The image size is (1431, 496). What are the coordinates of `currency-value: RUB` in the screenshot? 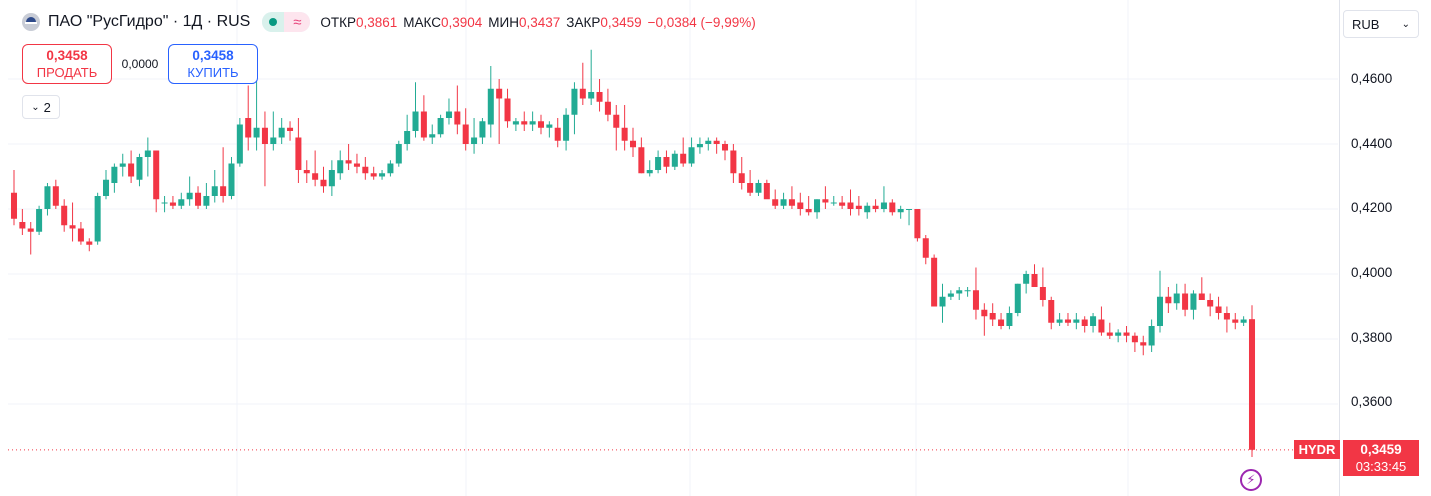 It's located at (1366, 24).